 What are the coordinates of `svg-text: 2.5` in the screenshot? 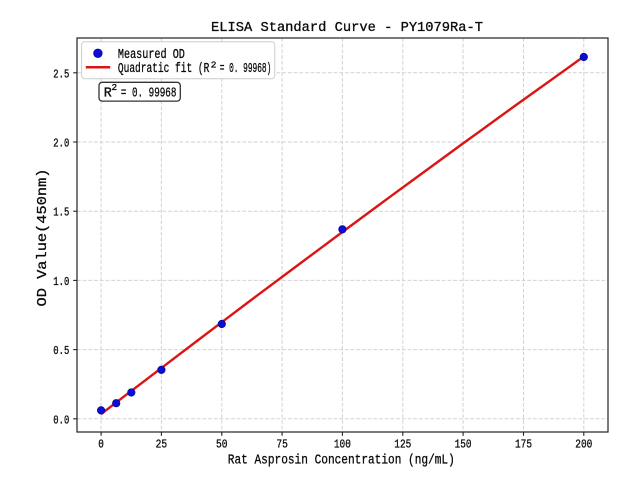 It's located at (61, 74).